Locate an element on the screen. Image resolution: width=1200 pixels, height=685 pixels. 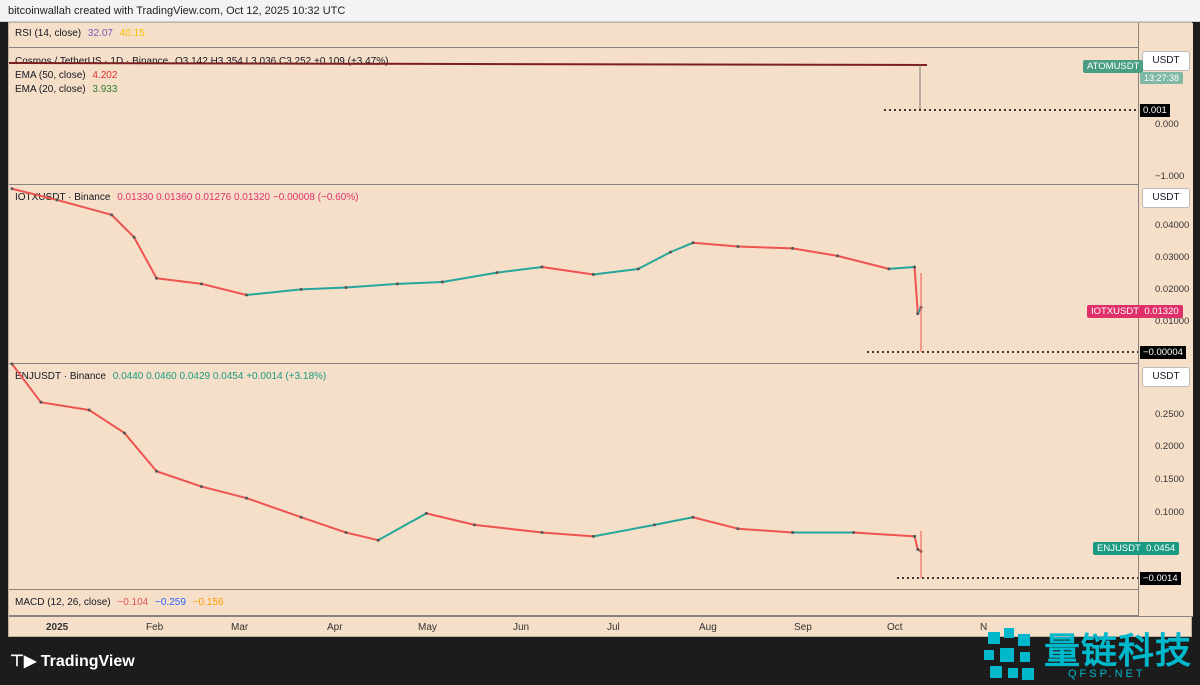
iotx-tick-1: 0.03000 is located at coordinates (1172, 257).